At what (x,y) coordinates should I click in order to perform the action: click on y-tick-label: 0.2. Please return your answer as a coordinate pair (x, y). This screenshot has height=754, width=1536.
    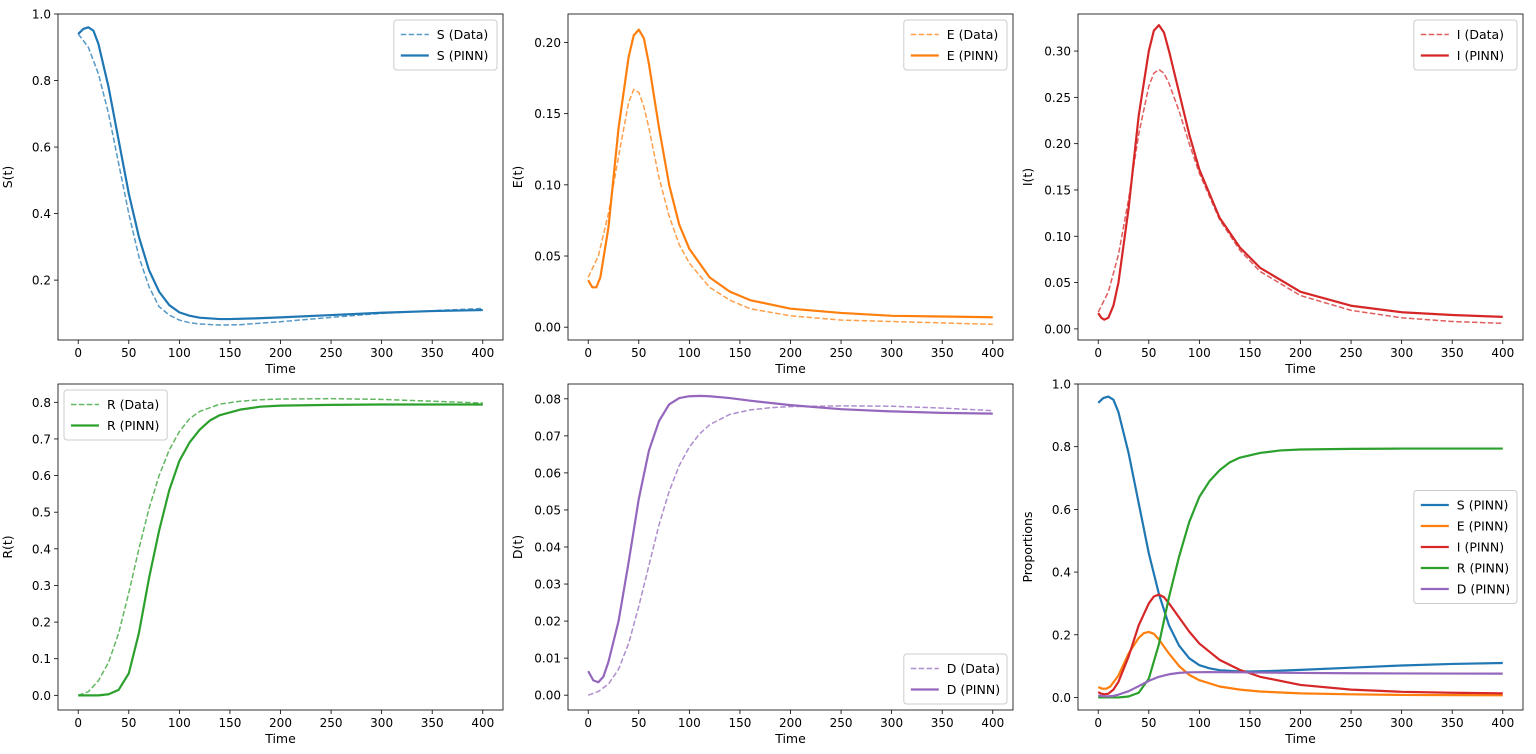
    Looking at the image, I should click on (41, 281).